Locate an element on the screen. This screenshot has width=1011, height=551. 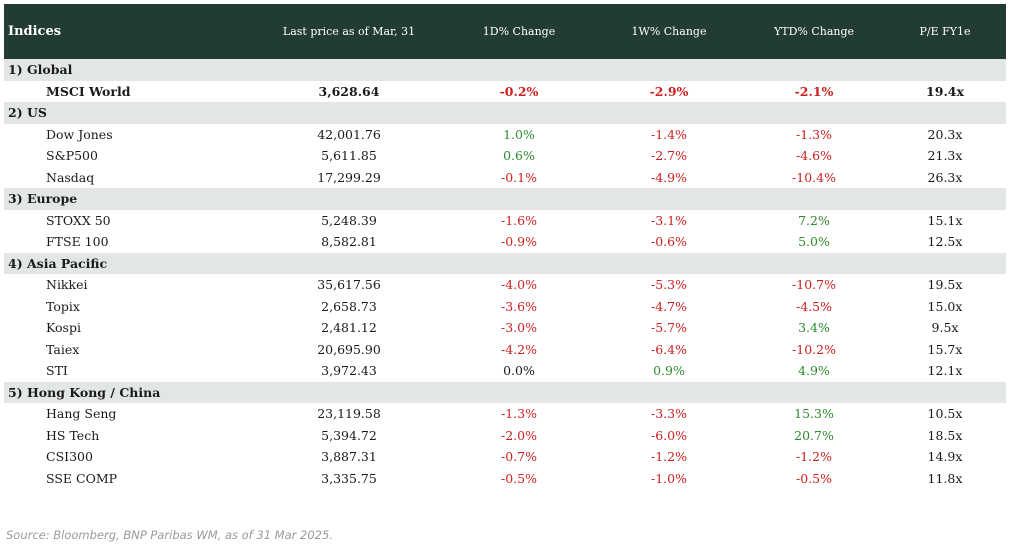
pe-cell: 21.3x is located at coordinates (945, 156).